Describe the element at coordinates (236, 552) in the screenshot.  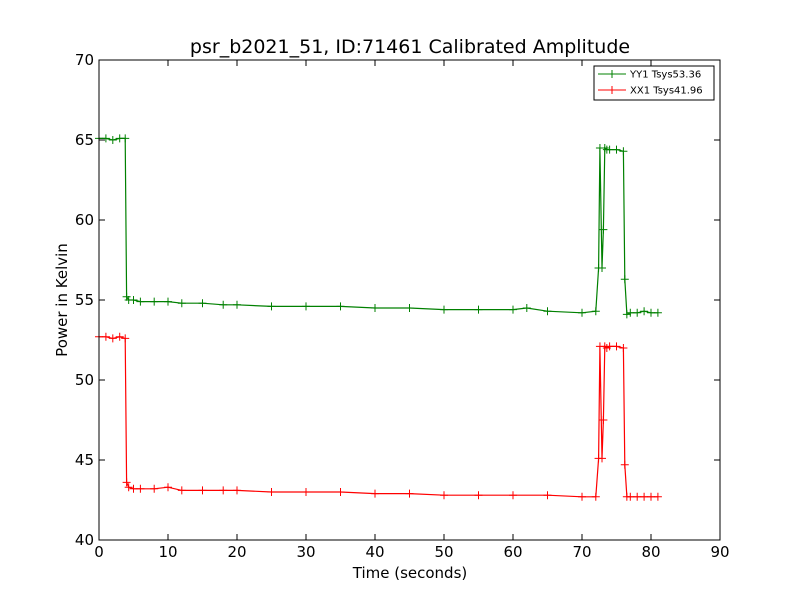
I see `x-tick-label-2: 20` at that location.